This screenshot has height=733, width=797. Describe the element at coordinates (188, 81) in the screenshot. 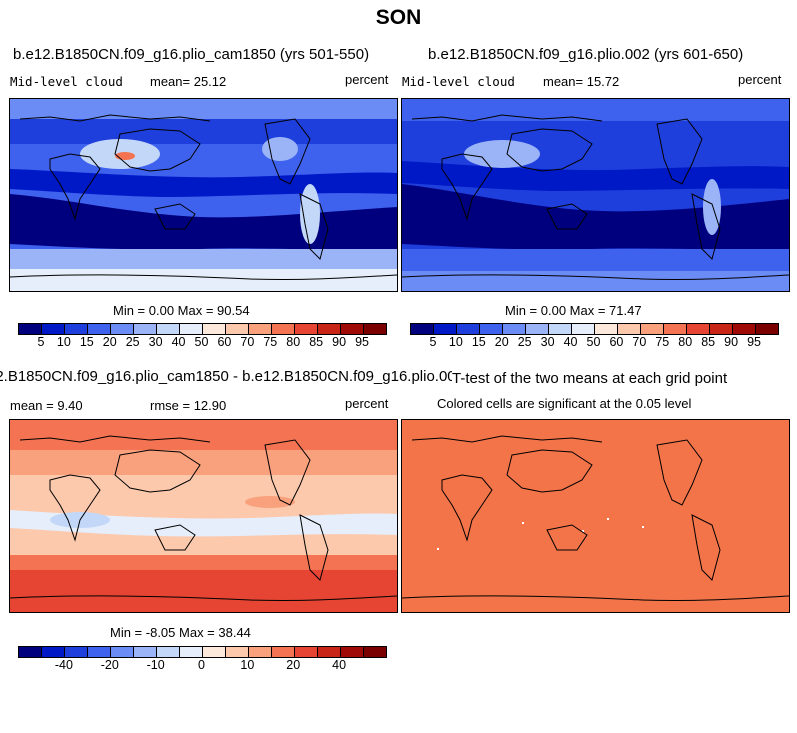

I see `panel1-mean-label: mean= 25.12` at that location.